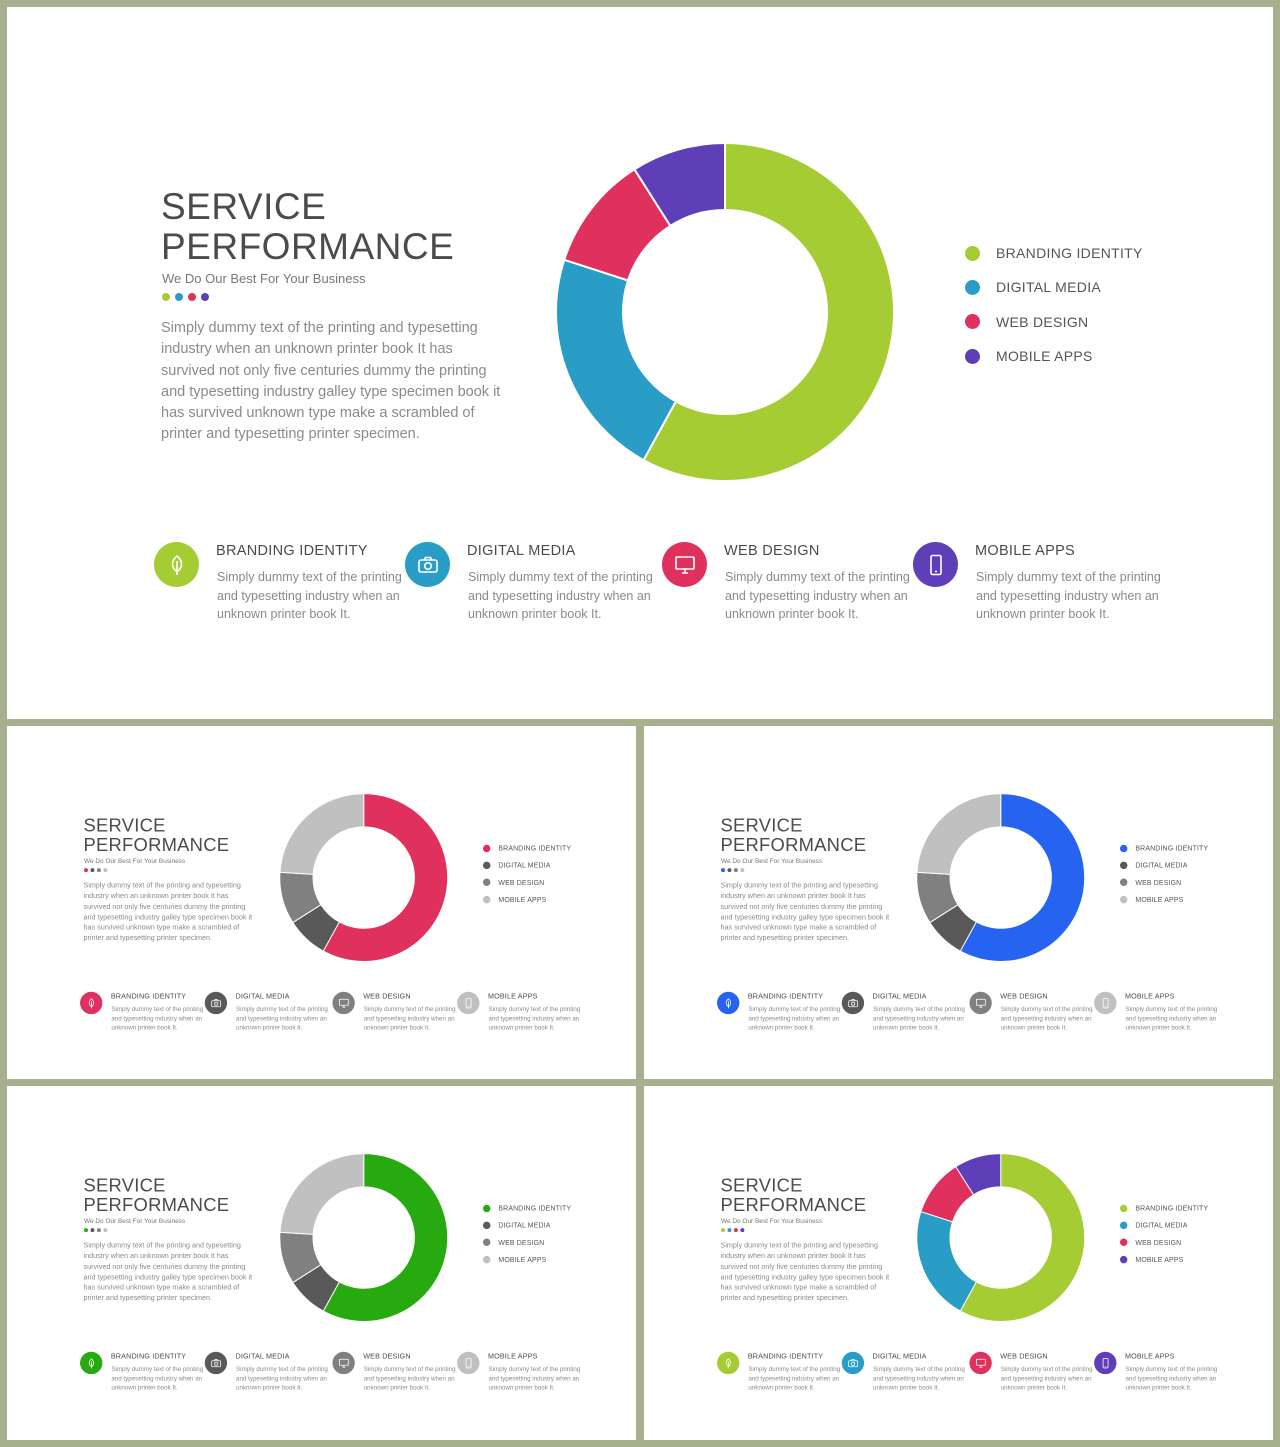  What do you see at coordinates (264, 278) in the screenshot?
I see `subtitle: We Do Our Best For Your Business` at bounding box center [264, 278].